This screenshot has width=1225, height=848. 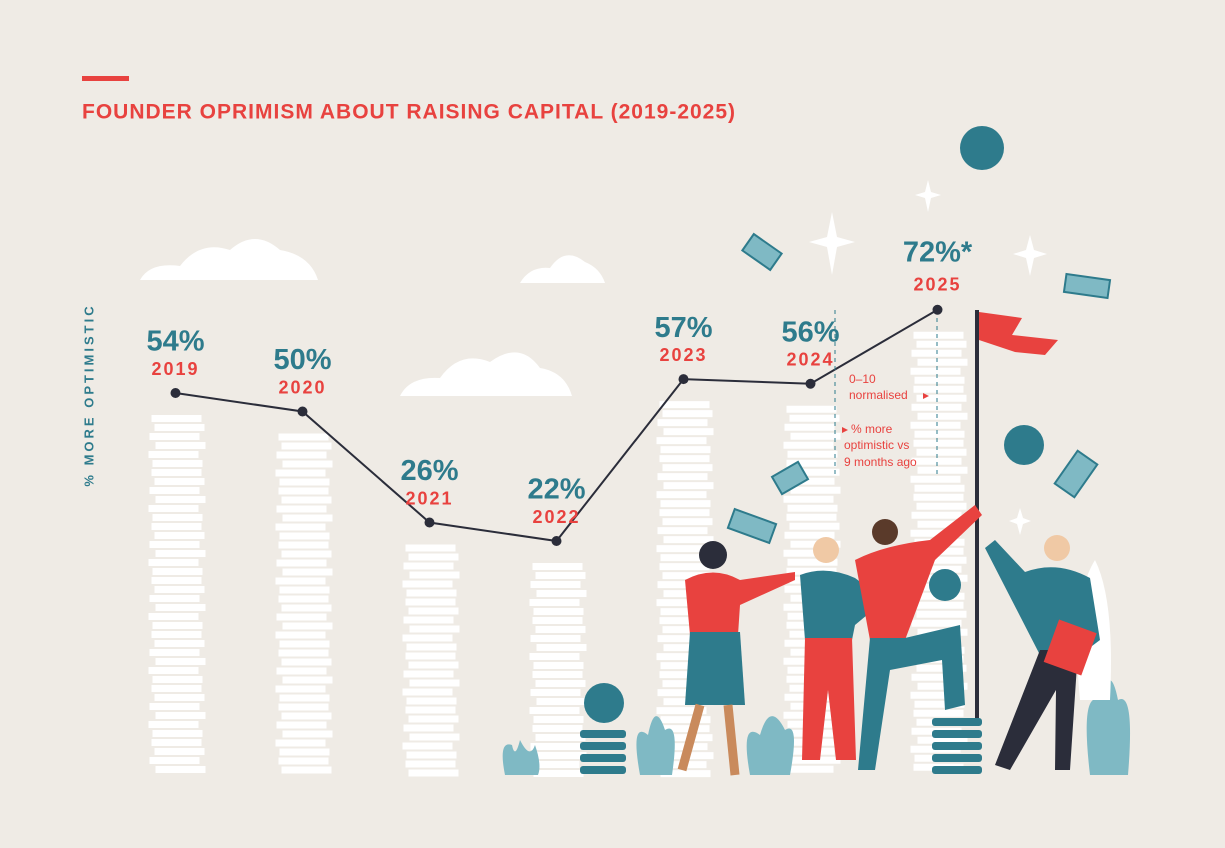 I want to click on banknotes, so click(x=919, y=388).